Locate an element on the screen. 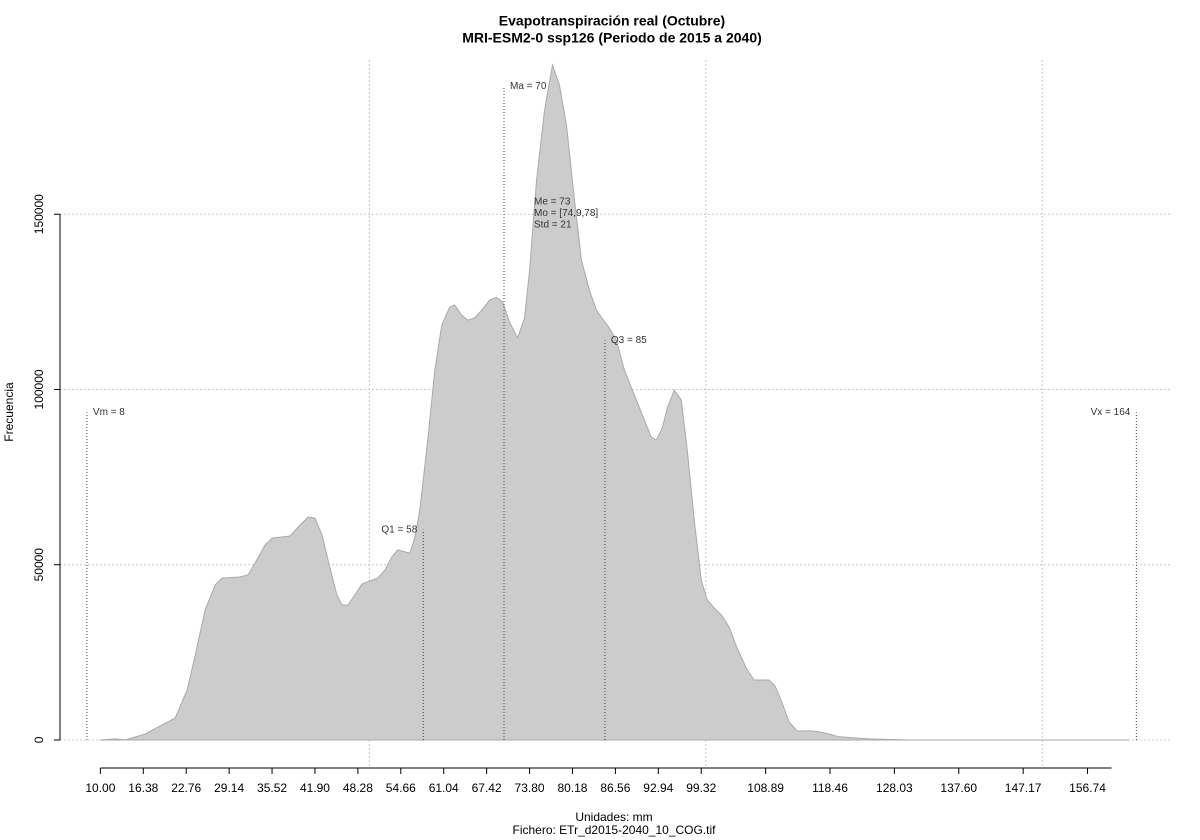 The height and width of the screenshot is (840, 1200). x-tick-label: 29.14 is located at coordinates (229, 788).